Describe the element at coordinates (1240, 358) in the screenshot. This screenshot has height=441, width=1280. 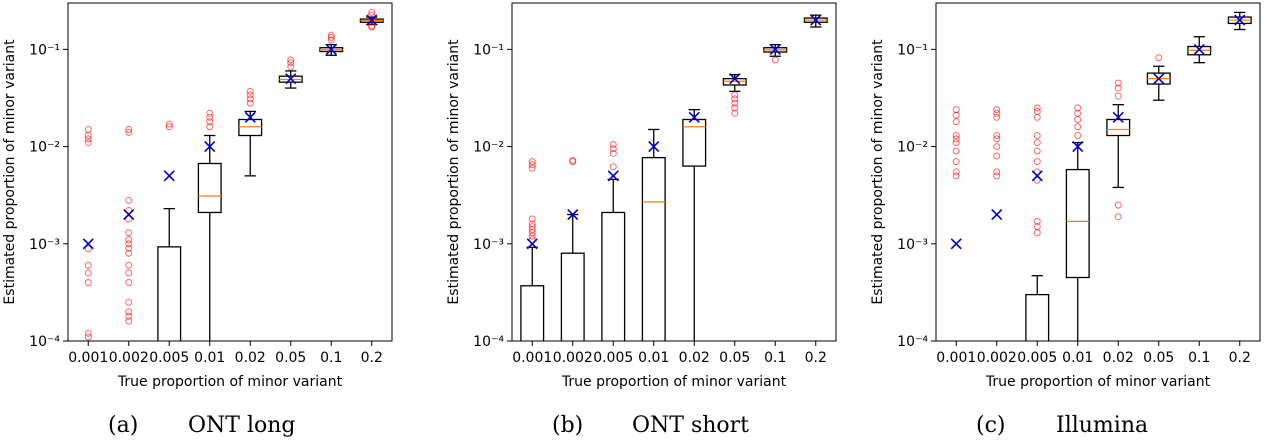
I see `x-tick-label: 0.2` at that location.